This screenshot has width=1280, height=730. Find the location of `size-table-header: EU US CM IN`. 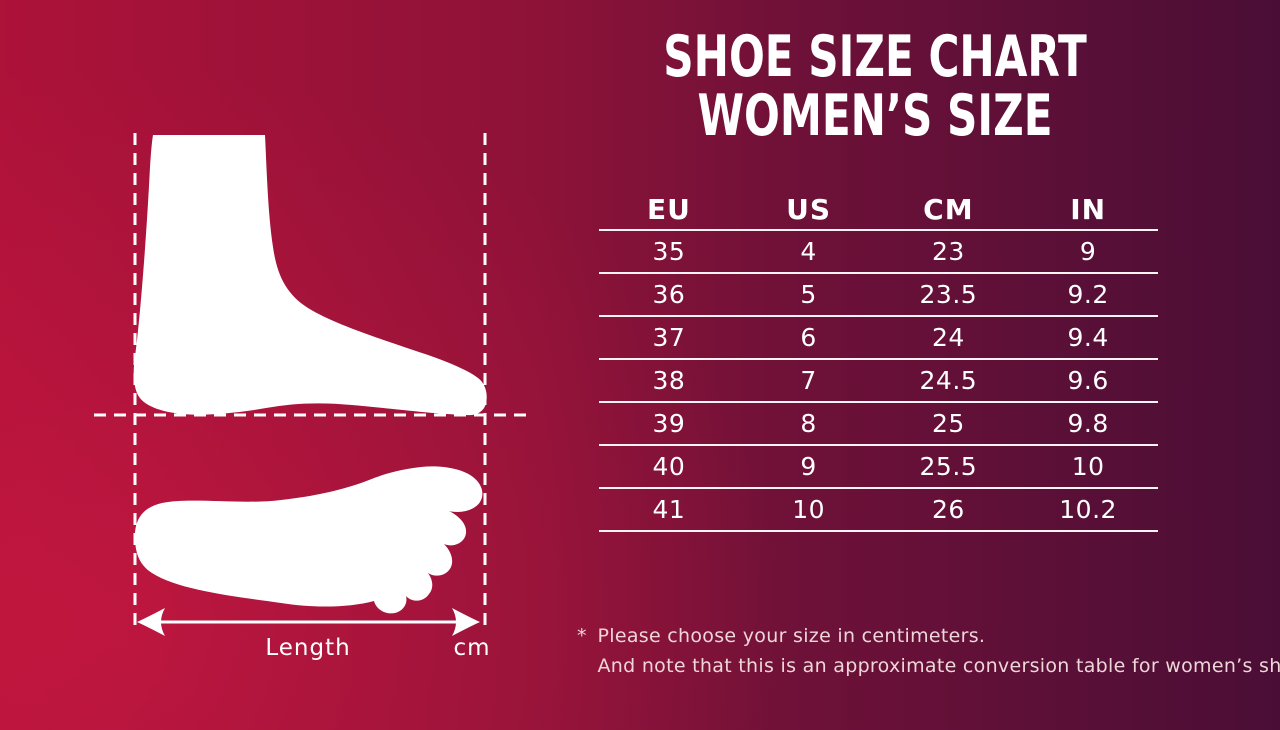

size-table-header: EU US CM IN is located at coordinates (878, 210).